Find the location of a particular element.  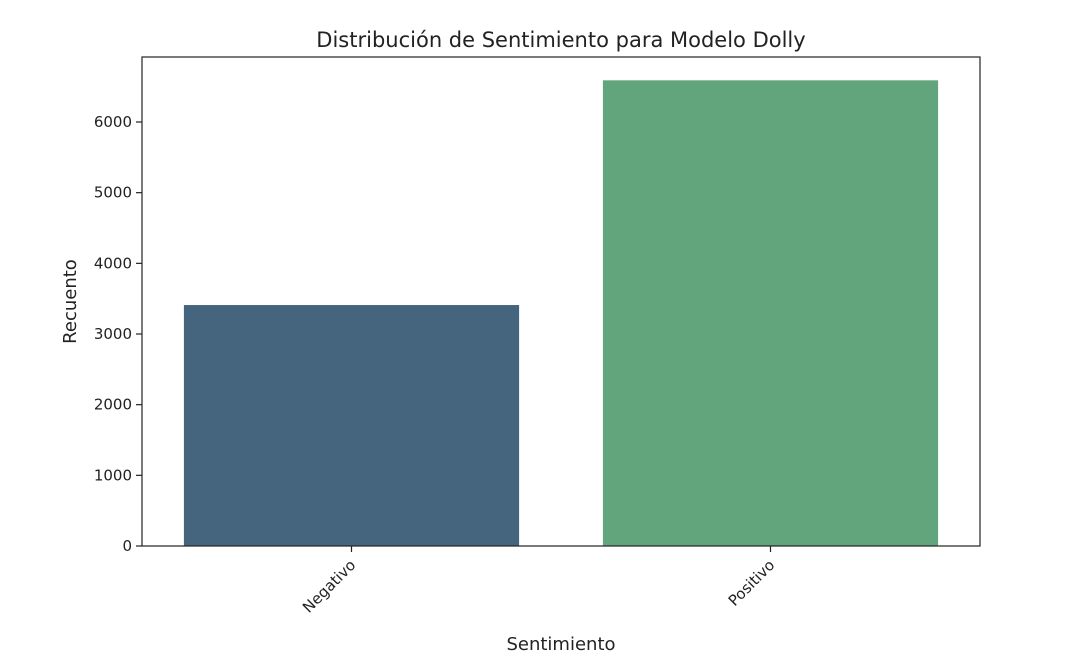

y-tick-label: 1000 is located at coordinates (113, 475).